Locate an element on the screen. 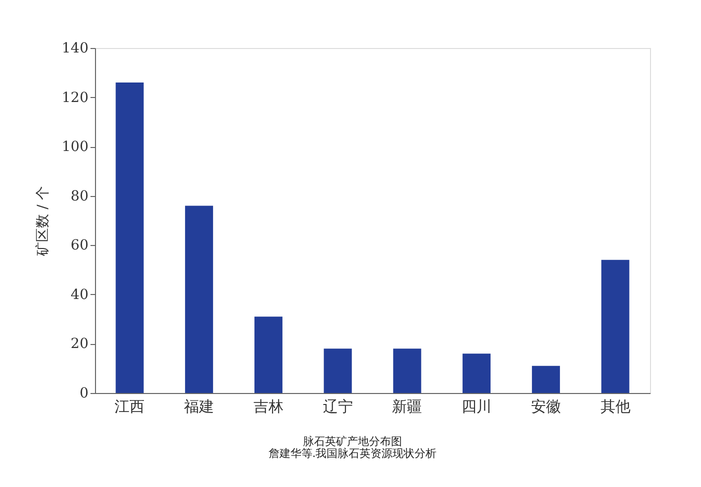 This screenshot has width=701, height=487. x-tick-label: 辽宁 is located at coordinates (337, 407).